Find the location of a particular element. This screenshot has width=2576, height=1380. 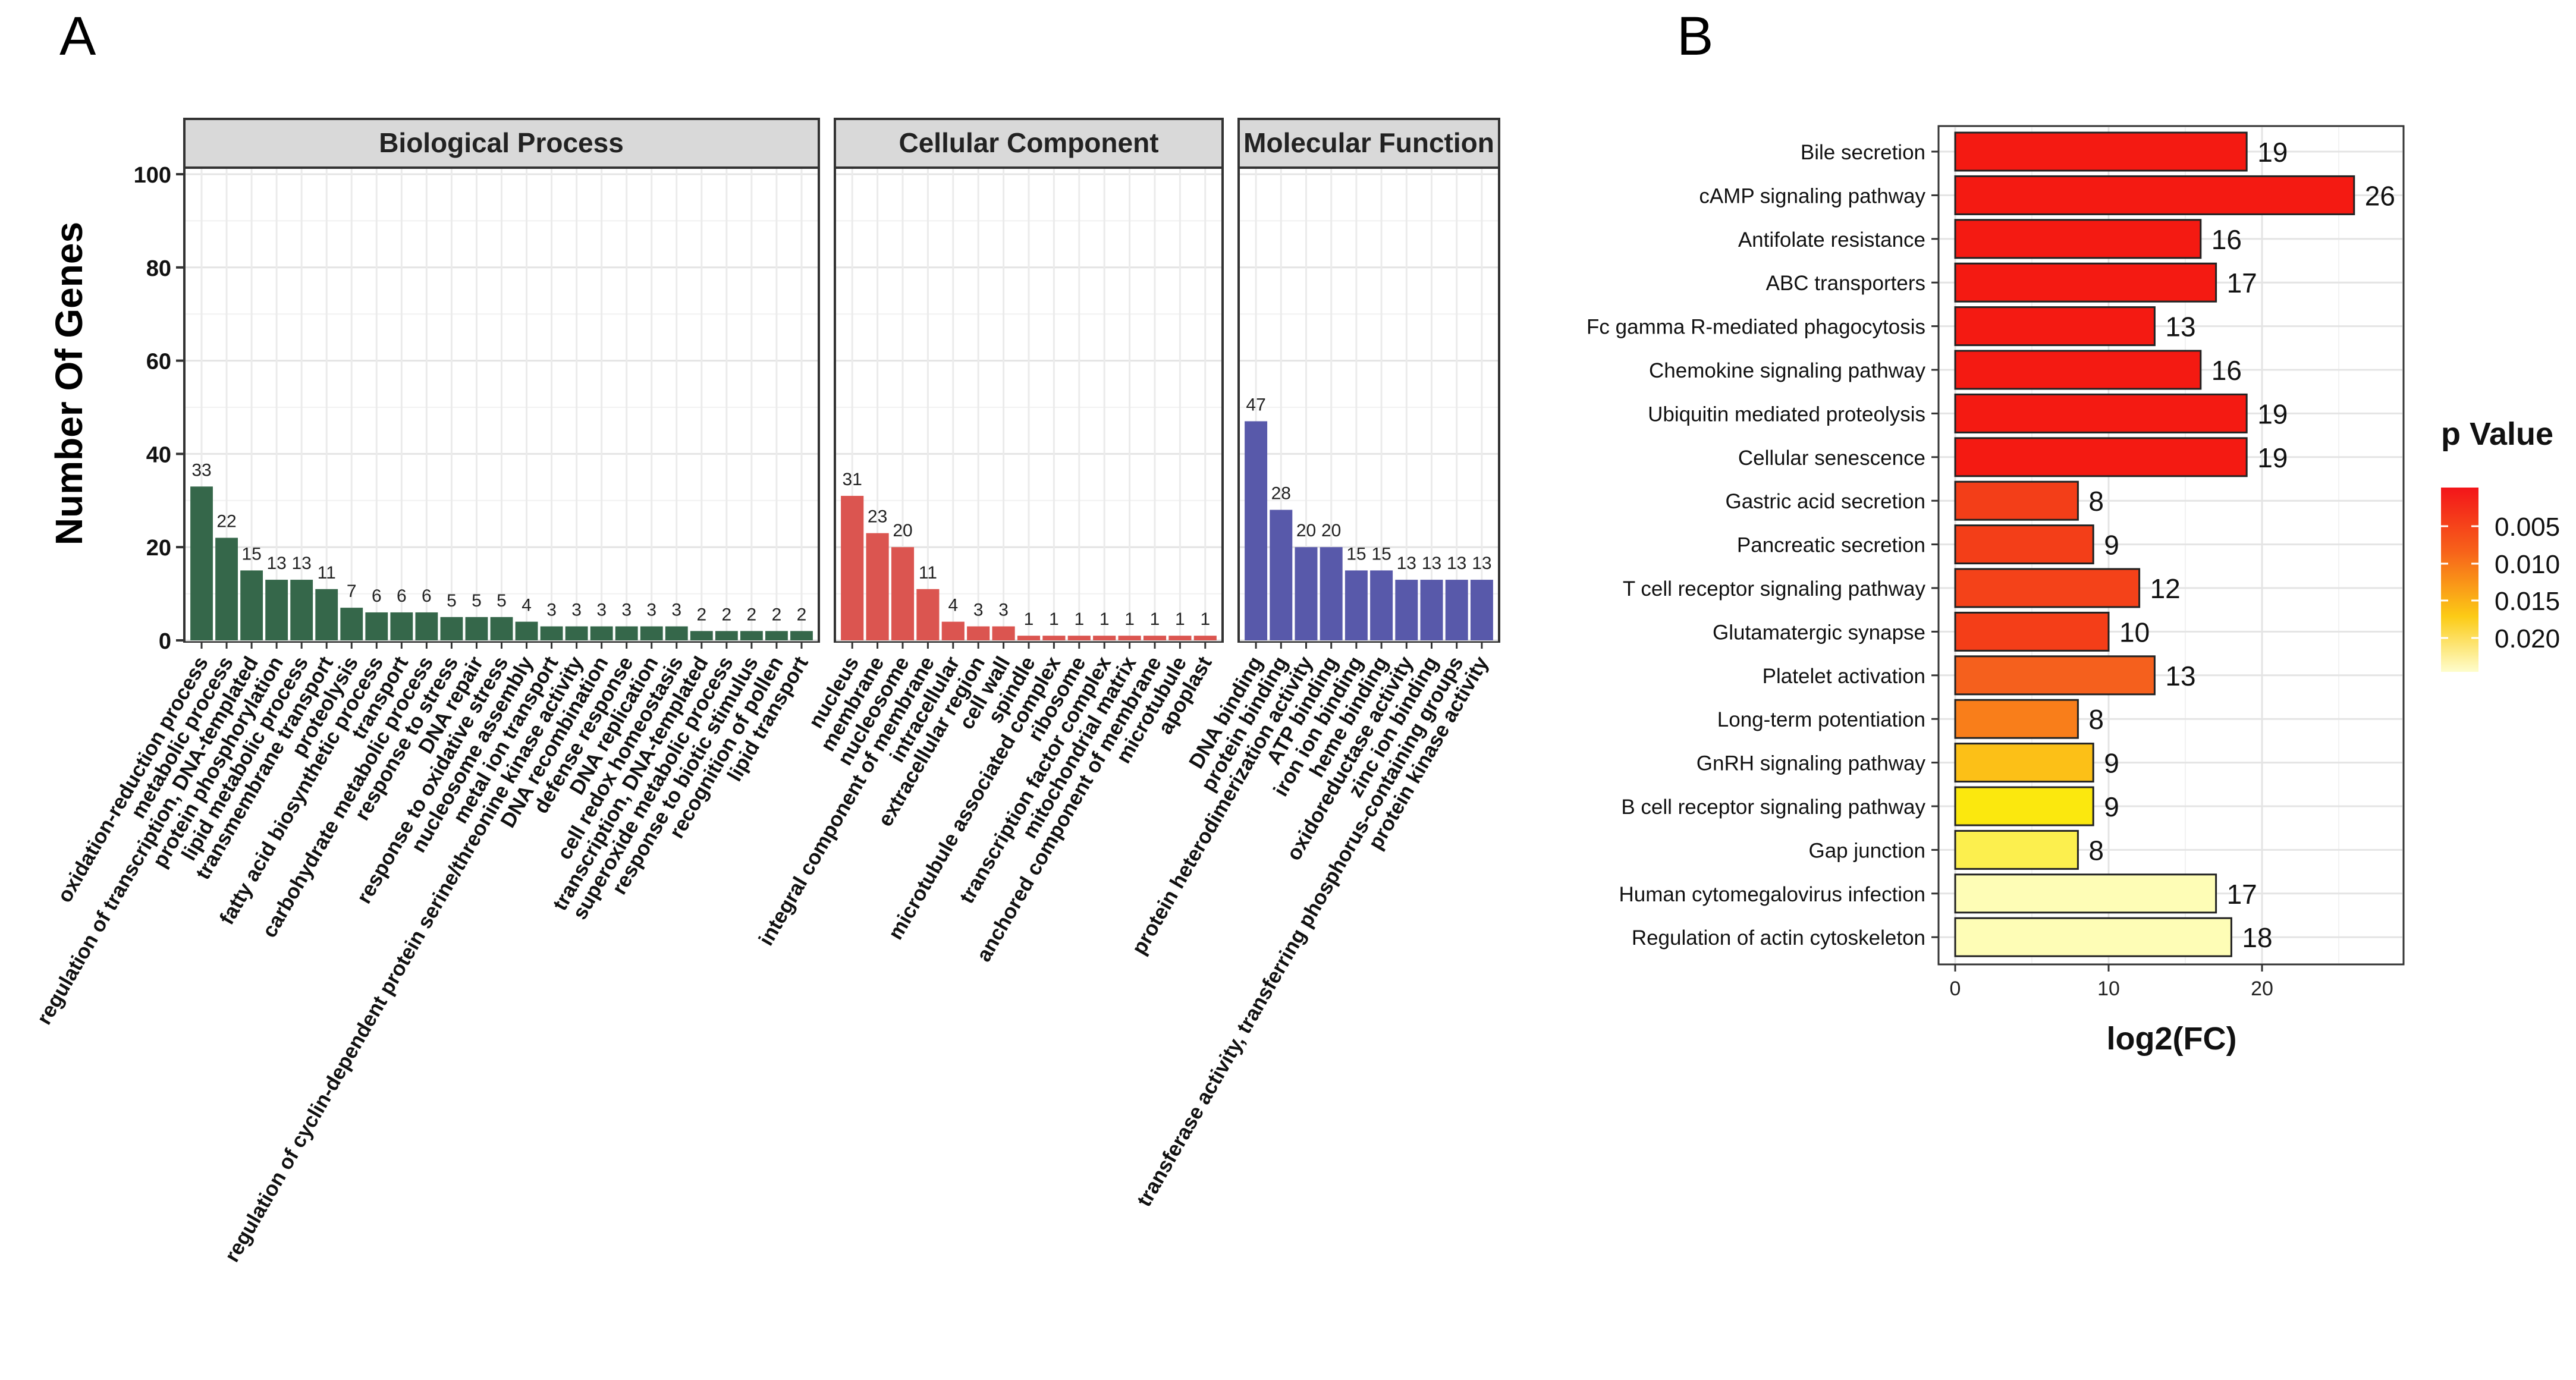

x-tick-label: 0 is located at coordinates (1955, 989).